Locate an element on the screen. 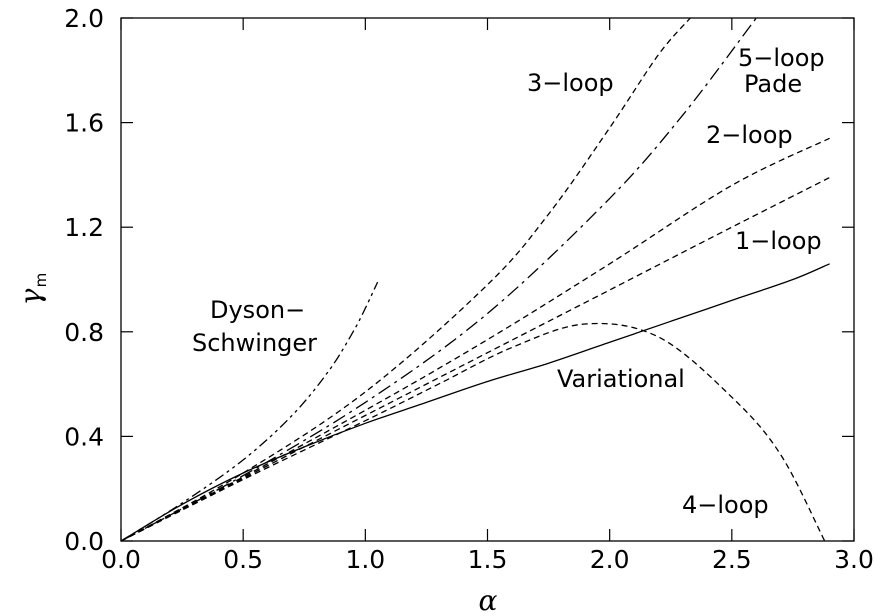  y-tick-label: 1.2 is located at coordinates (84, 227).